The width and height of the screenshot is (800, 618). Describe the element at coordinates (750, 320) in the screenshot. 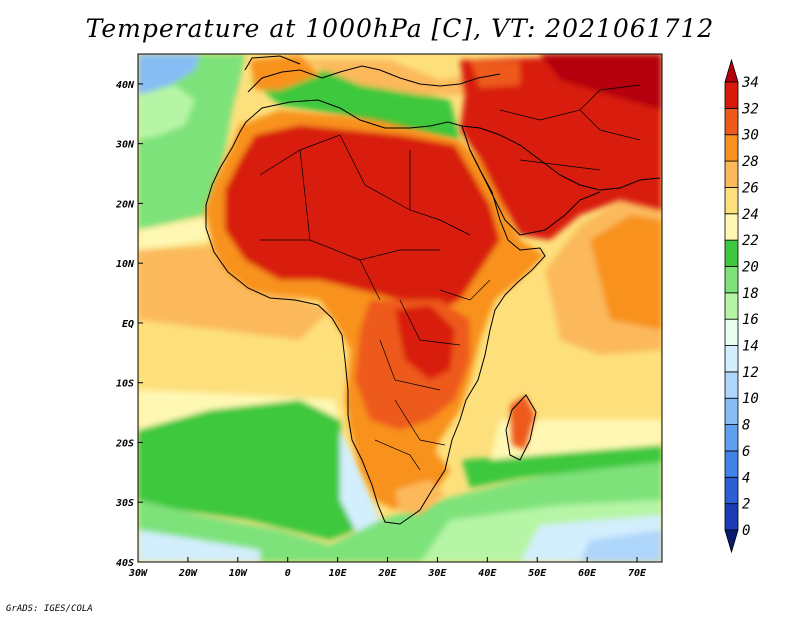

I see `colorbar-label: 16` at that location.